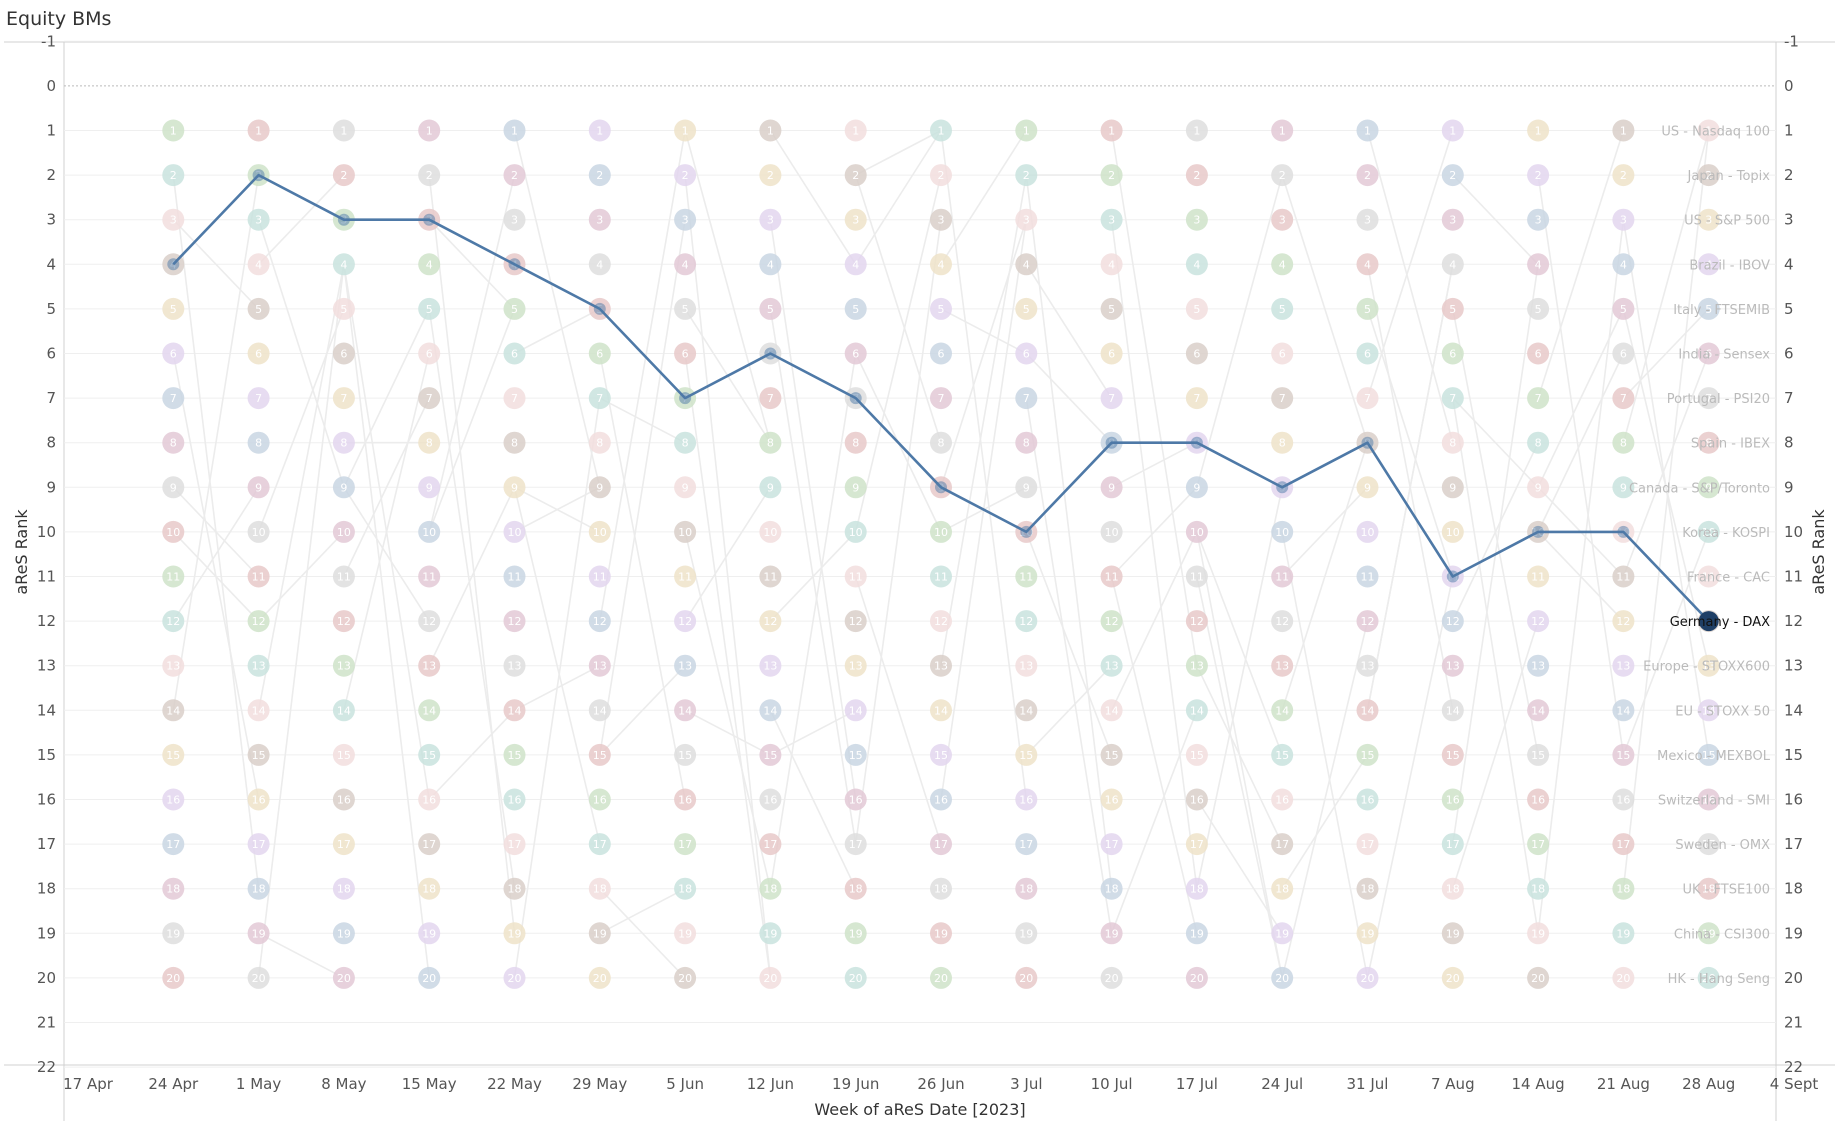  What do you see at coordinates (46, 889) in the screenshot?
I see `y-tick-label: 18` at bounding box center [46, 889].